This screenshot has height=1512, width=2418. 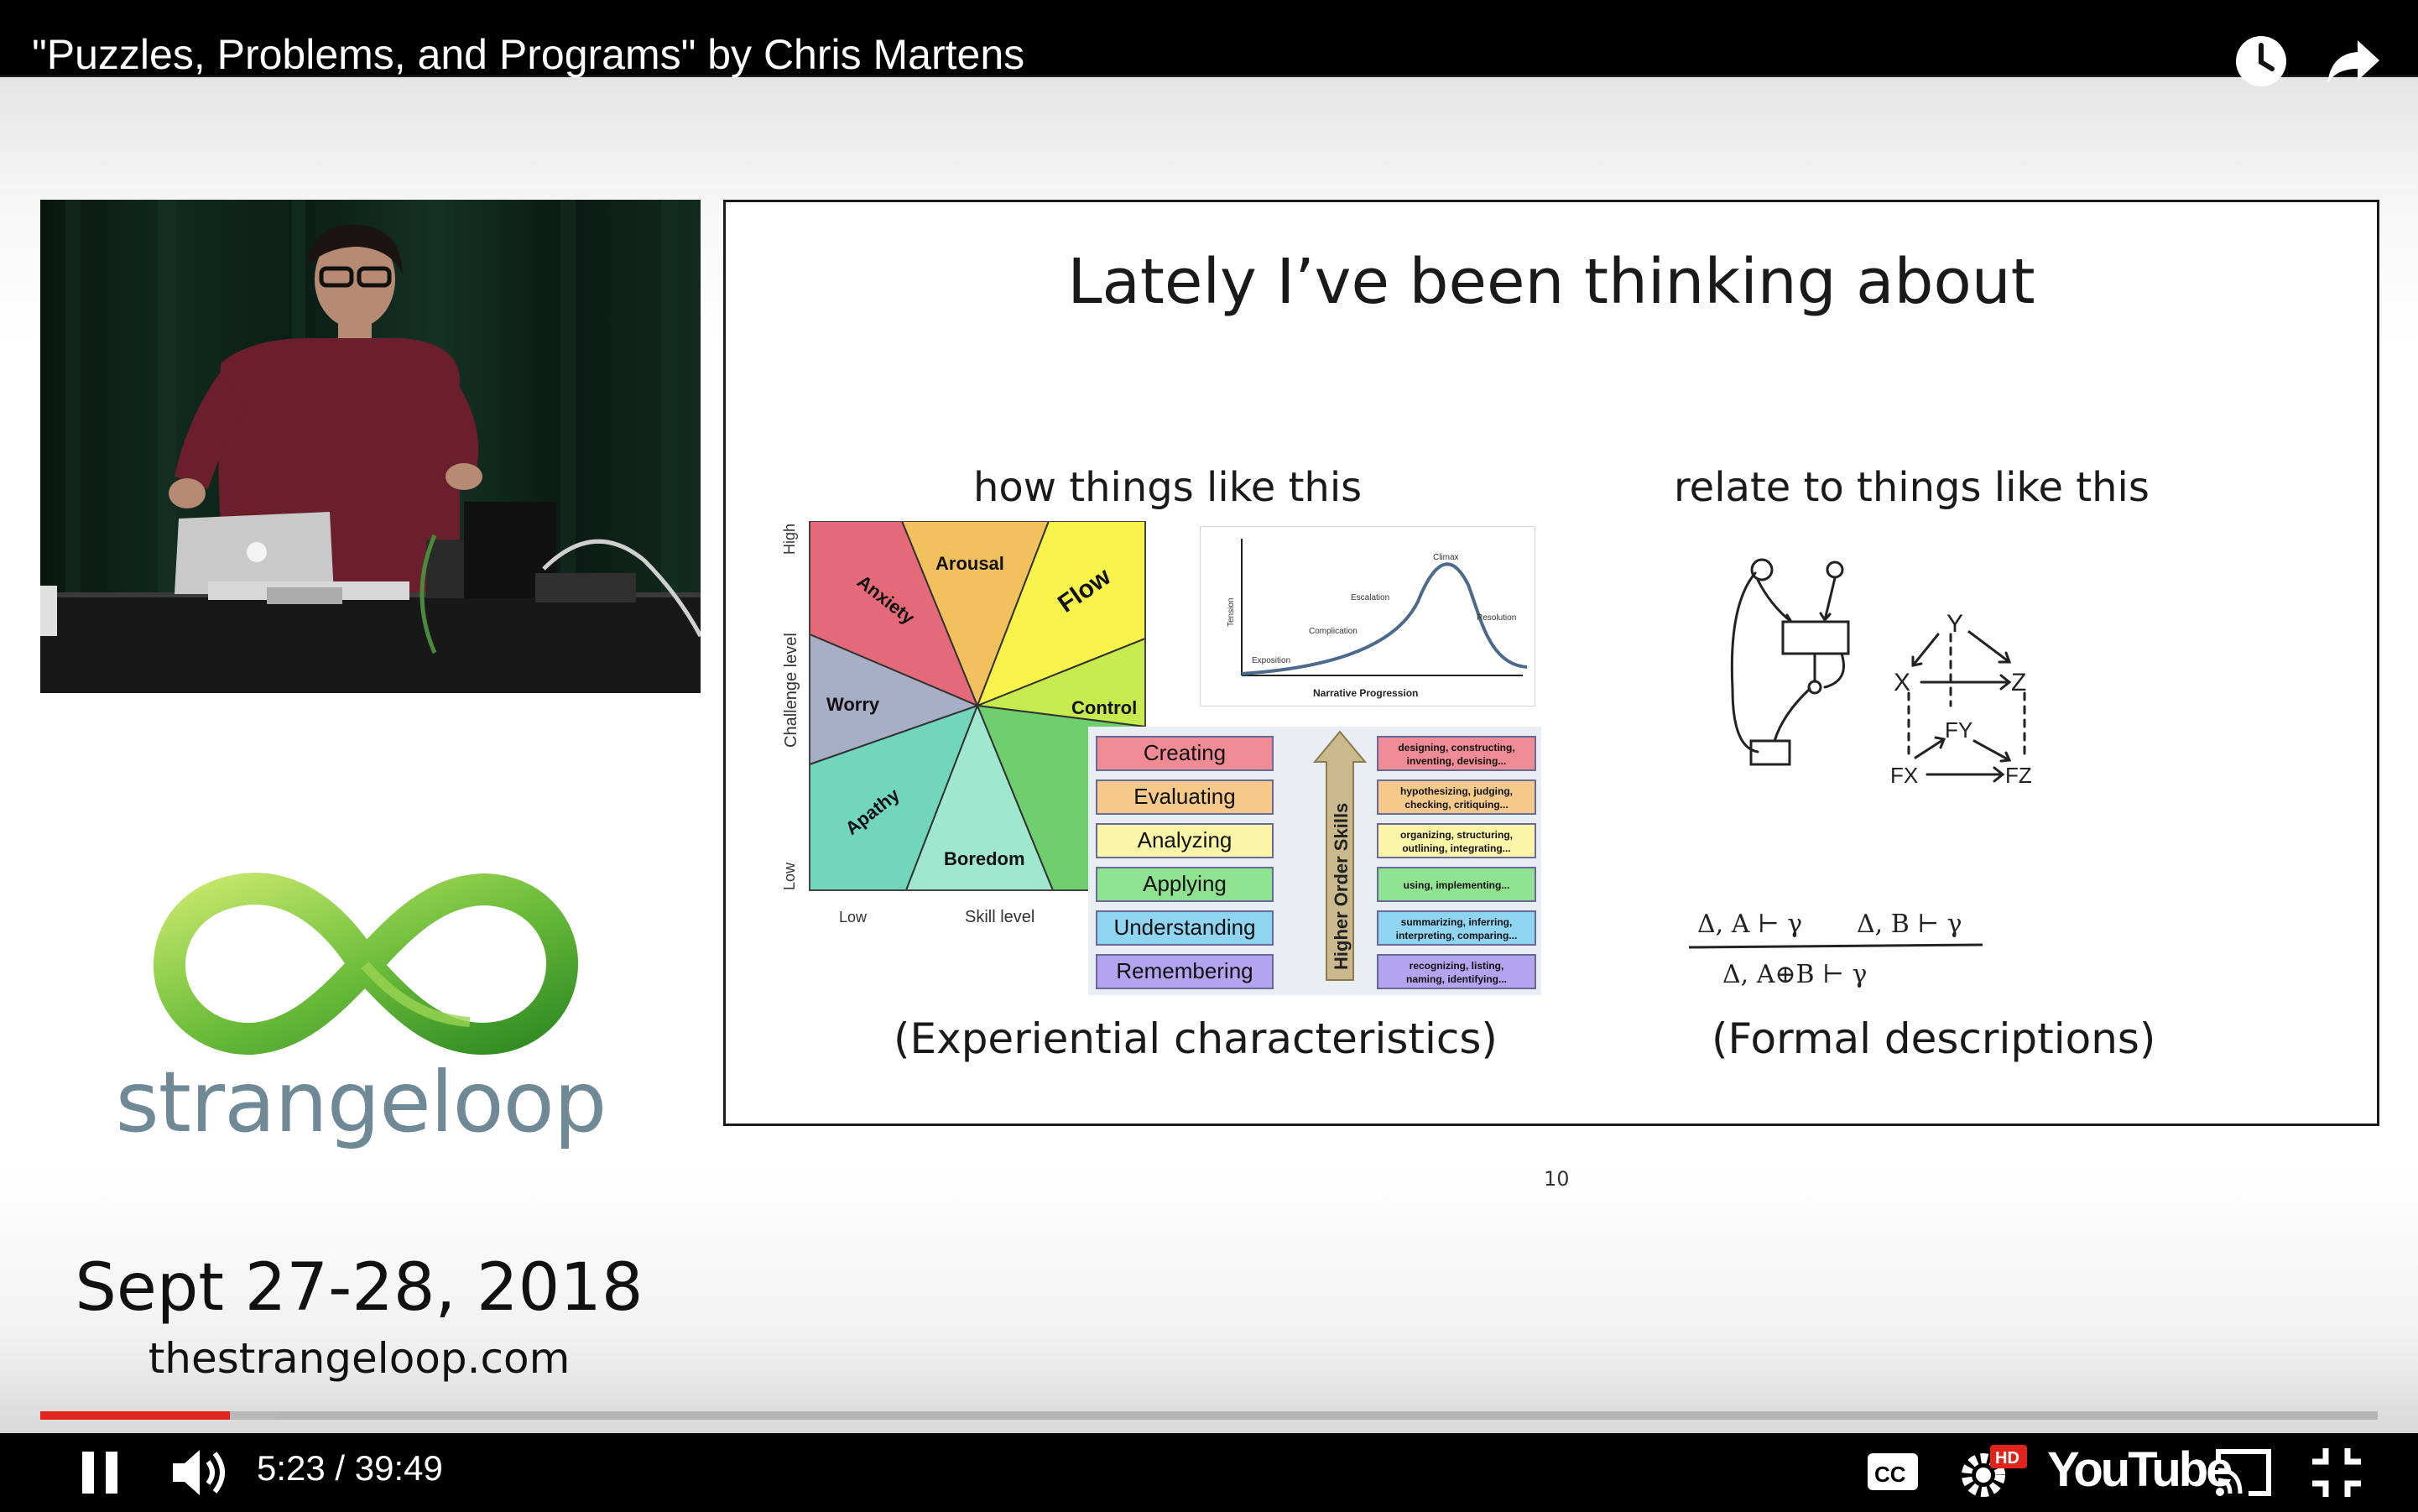 I want to click on flow-y-low: Low, so click(x=790, y=876).